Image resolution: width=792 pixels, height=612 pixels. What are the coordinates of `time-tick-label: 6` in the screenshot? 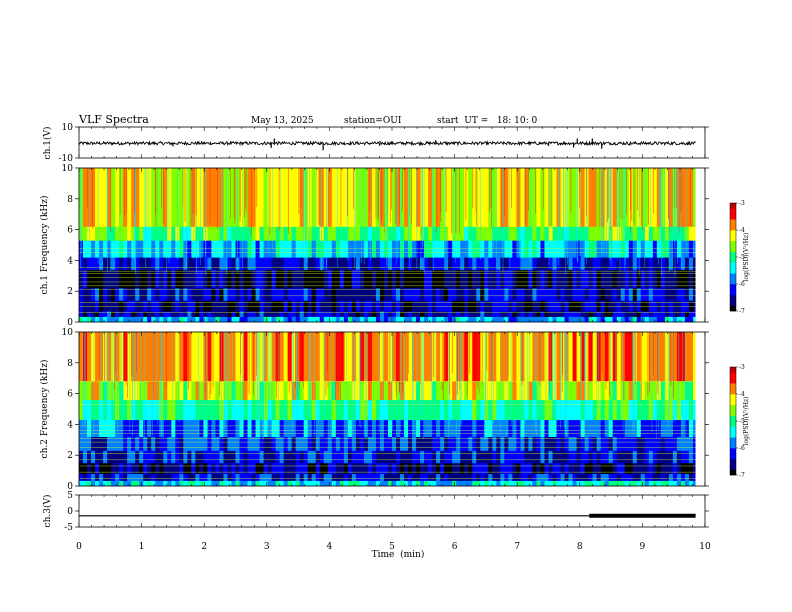 It's located at (455, 547).